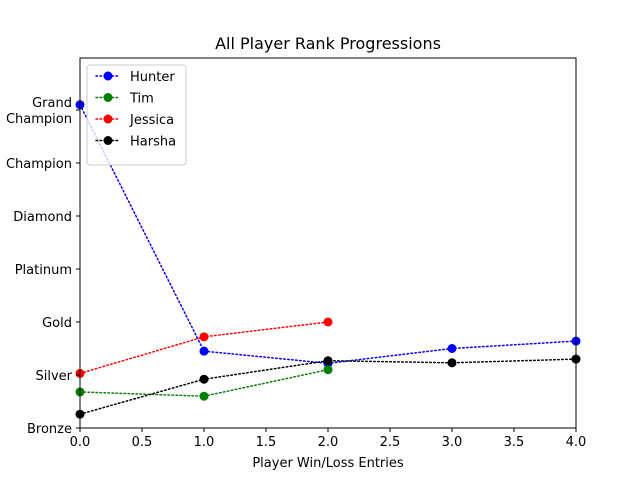  I want to click on y-tick-label: Bronze, so click(49, 429).